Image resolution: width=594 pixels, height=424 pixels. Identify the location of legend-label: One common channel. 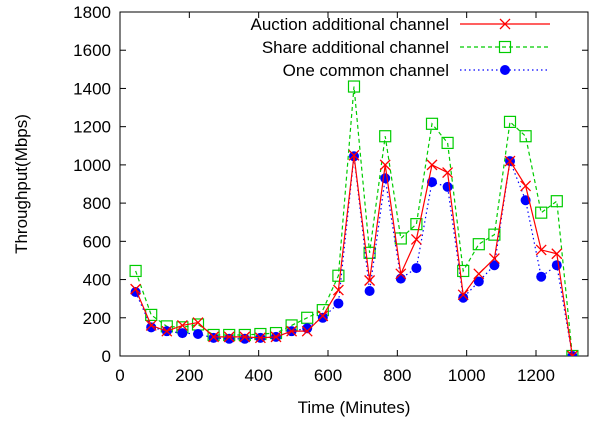
(366, 70).